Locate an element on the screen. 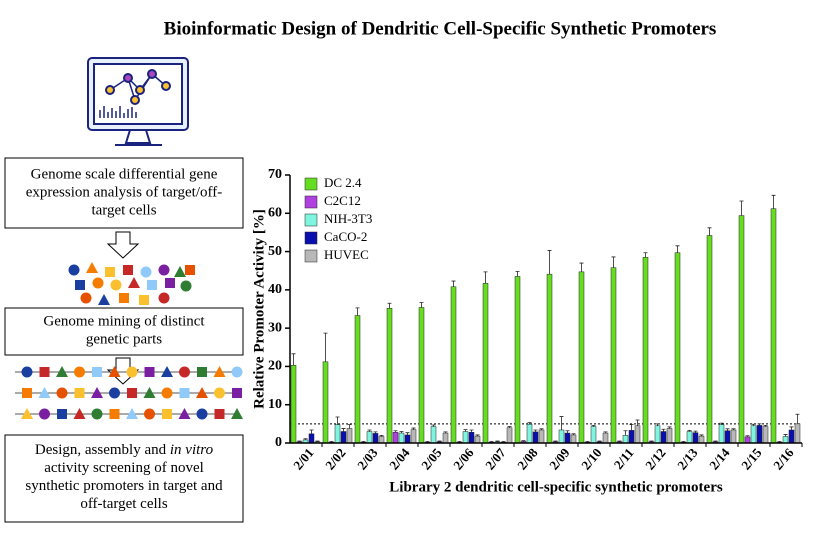 This screenshot has width=824, height=536. step-box is located at coordinates (124, 193).